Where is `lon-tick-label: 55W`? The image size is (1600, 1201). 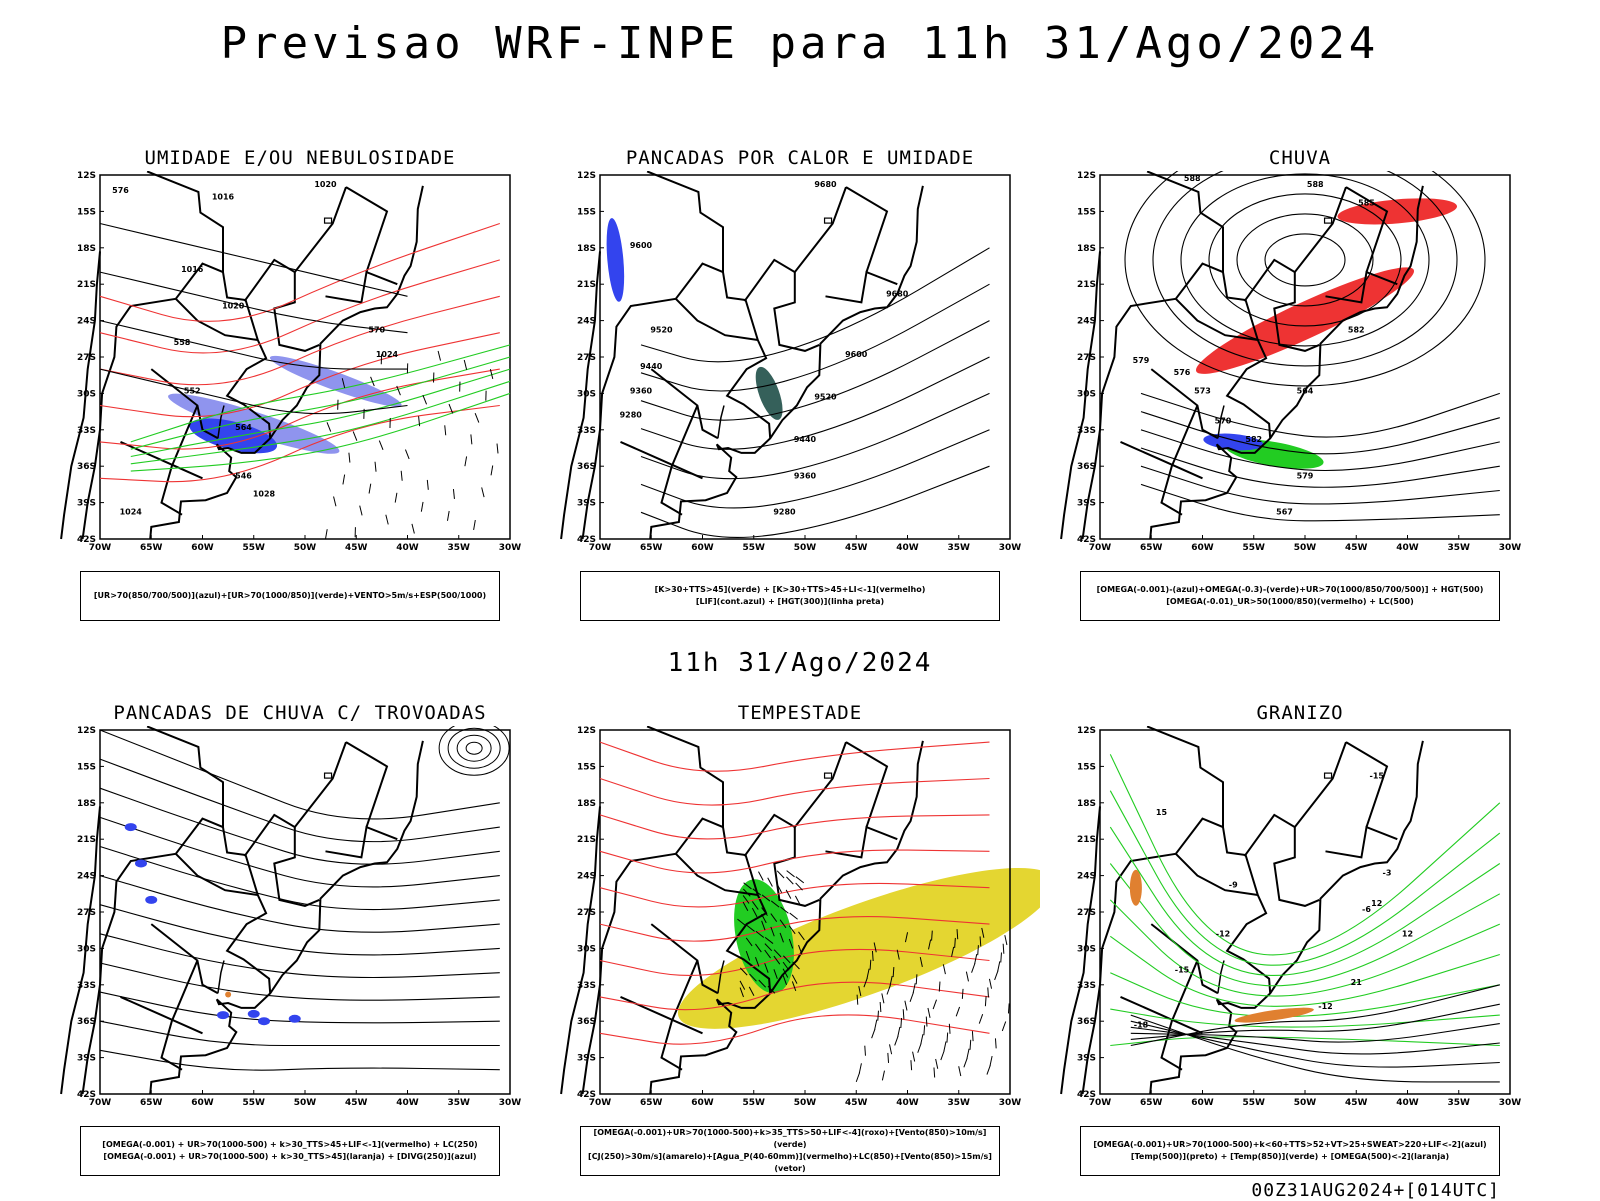 lon-tick-label: 55W is located at coordinates (1254, 1103).